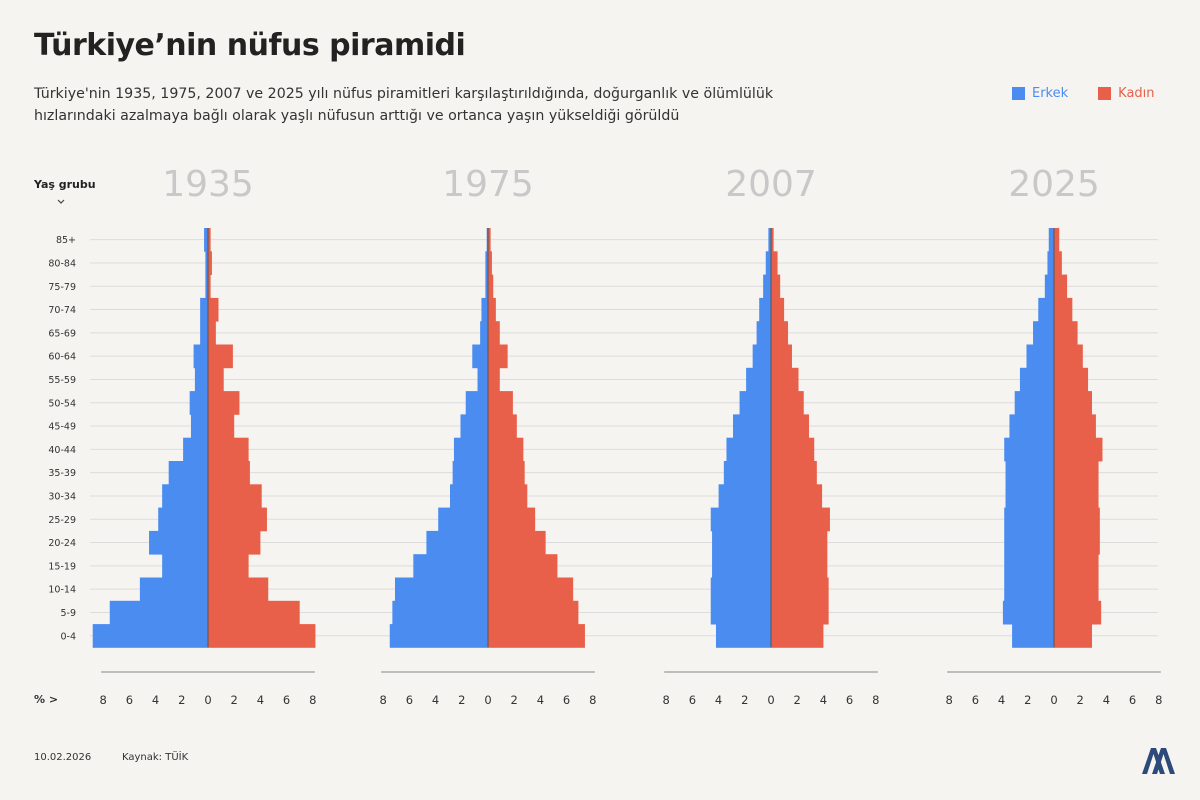 The image size is (1200, 800). I want to click on legend-item-male: Erkek, so click(1040, 93).